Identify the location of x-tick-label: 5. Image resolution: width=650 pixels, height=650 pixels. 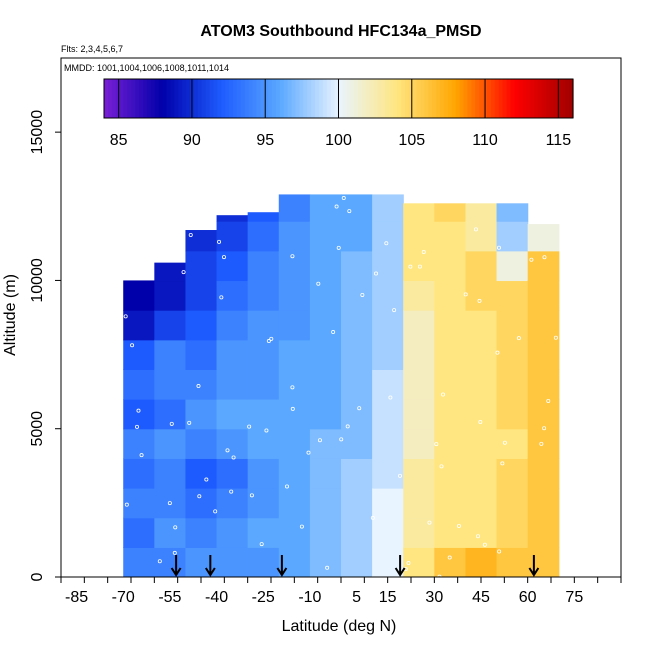
(356, 597).